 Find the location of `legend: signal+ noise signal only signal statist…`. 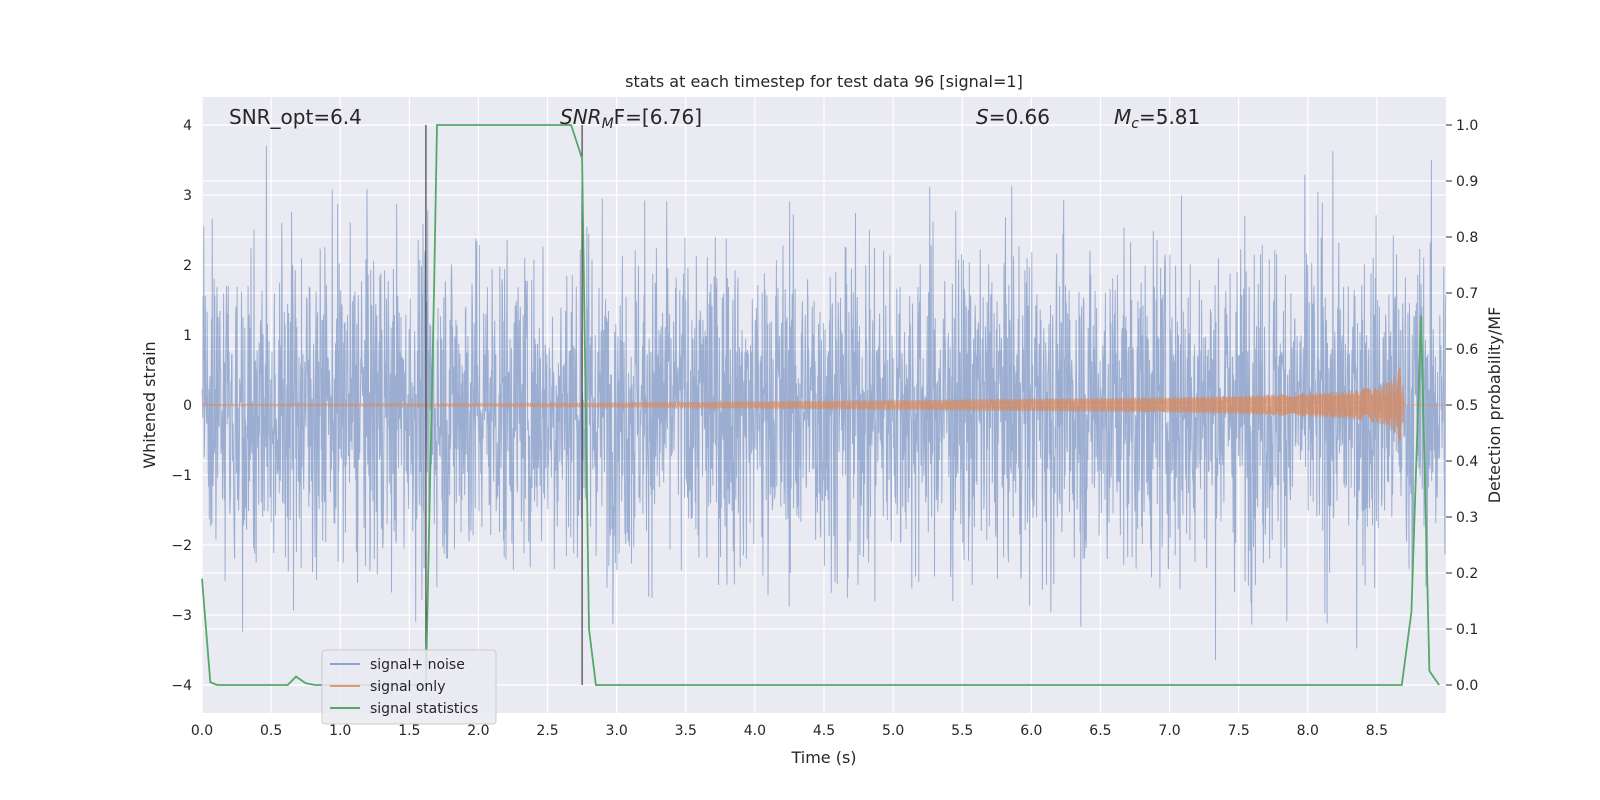

legend: signal+ noise signal only signal statist… is located at coordinates (409, 687).